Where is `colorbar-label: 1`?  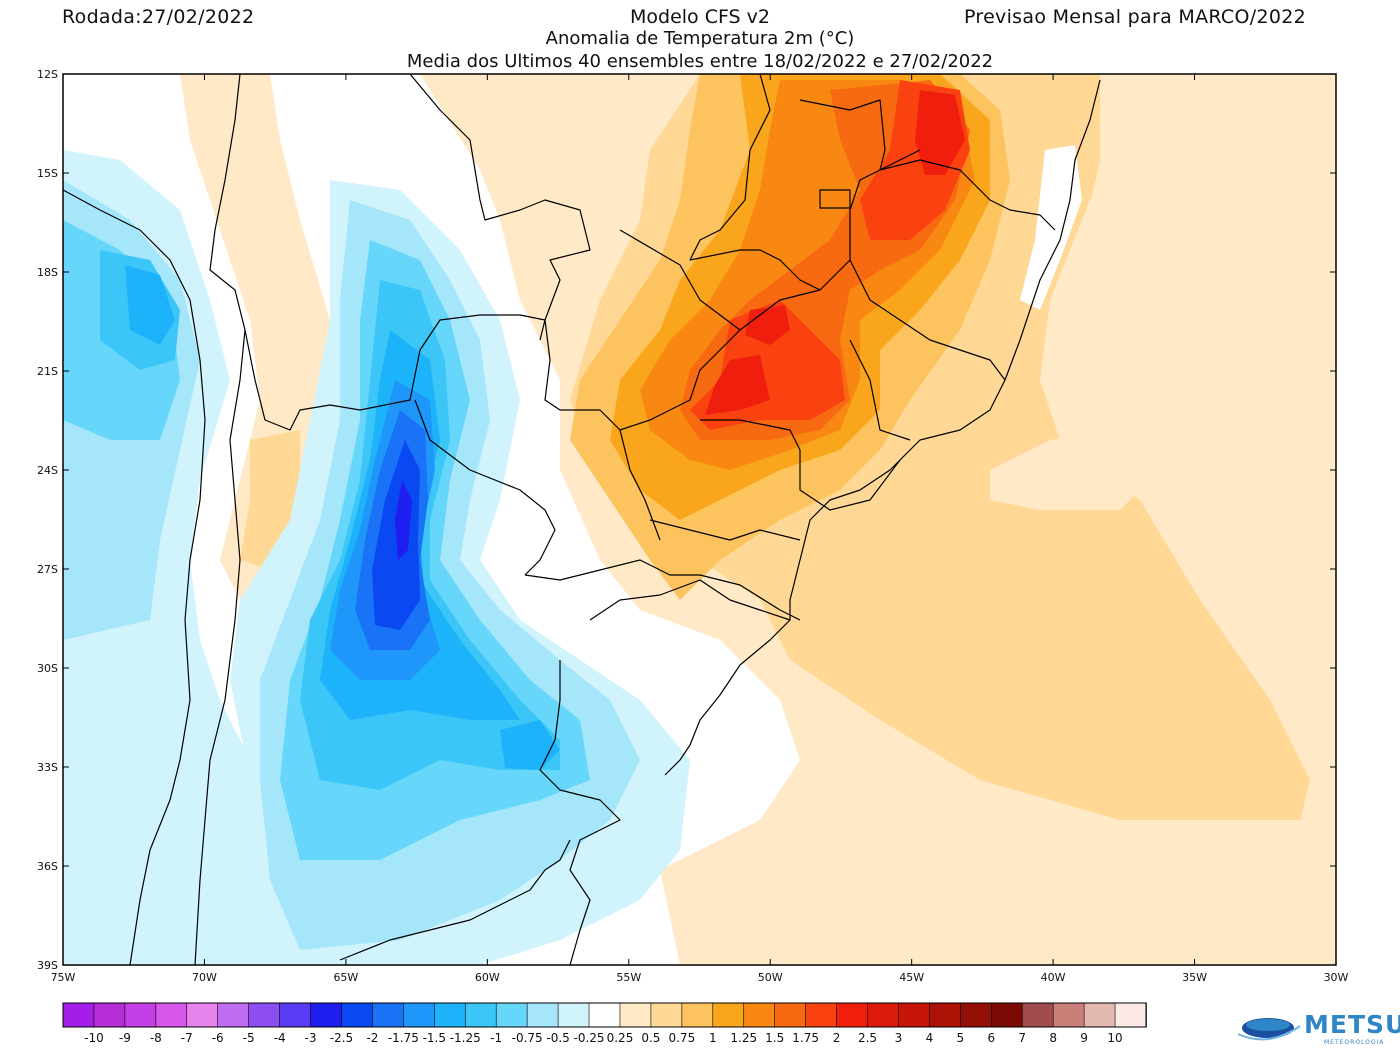 colorbar-label: 1 is located at coordinates (713, 1038).